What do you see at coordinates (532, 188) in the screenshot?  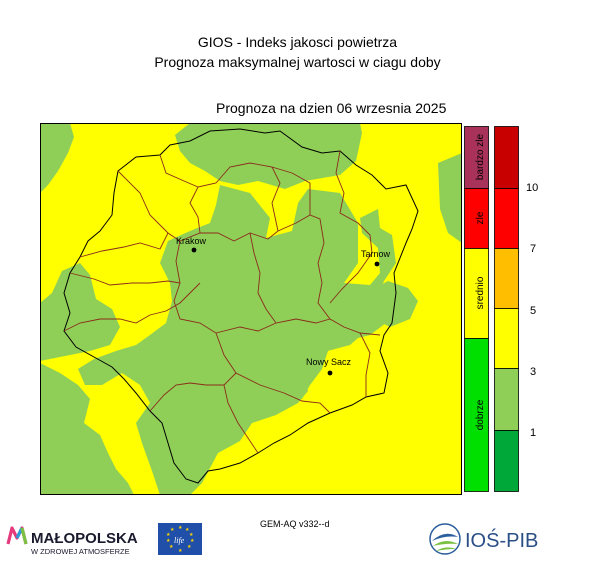 I see `scale-tick-10: 10` at bounding box center [532, 188].